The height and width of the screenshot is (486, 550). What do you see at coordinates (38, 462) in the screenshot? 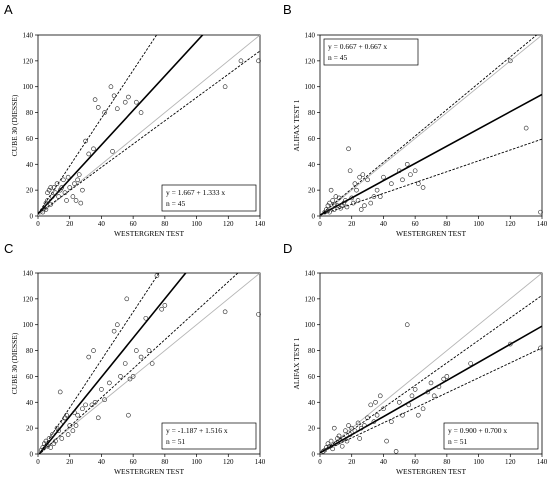
I see `chart-c-x-tick-label: 0` at bounding box center [38, 462].